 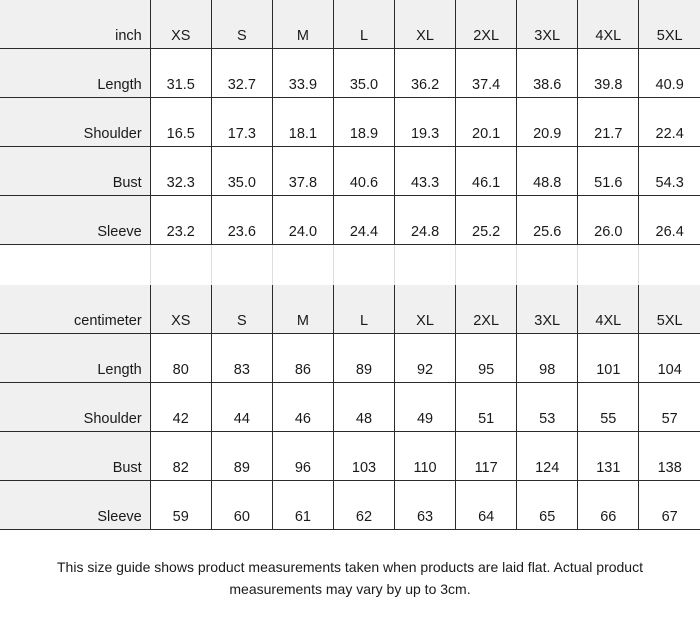 What do you see at coordinates (486, 220) in the screenshot?
I see `measurement-value: 25.2` at bounding box center [486, 220].